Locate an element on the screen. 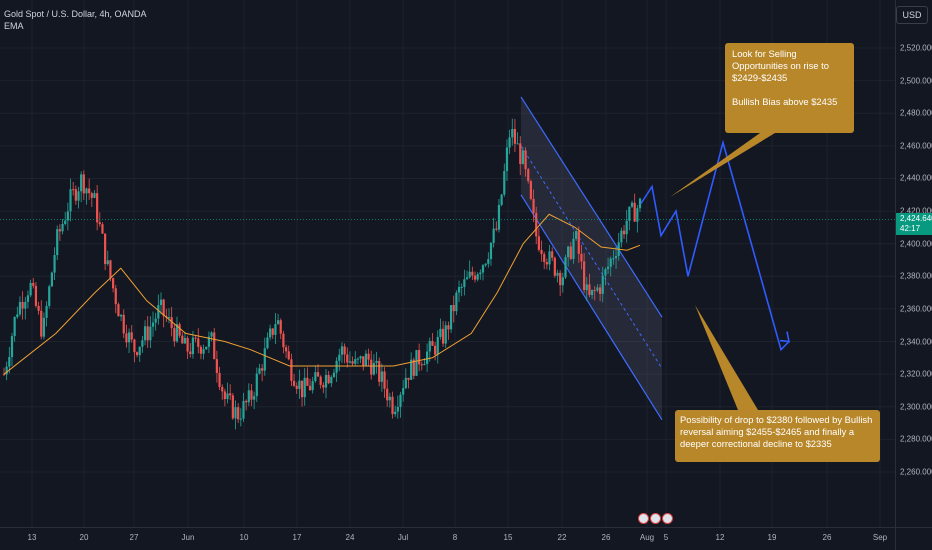 The image size is (932, 550). event-flags is located at coordinates (656, 520).